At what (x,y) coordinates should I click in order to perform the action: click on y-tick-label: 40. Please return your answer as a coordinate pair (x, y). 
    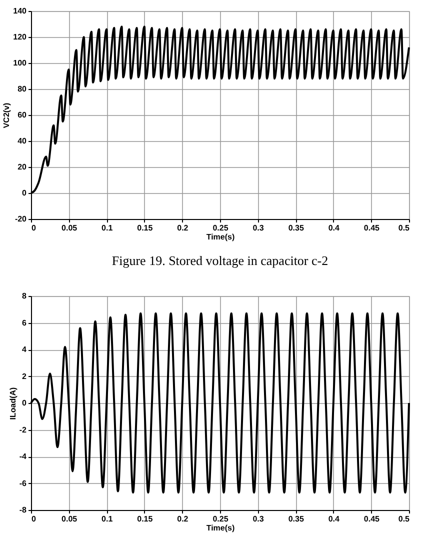
    Looking at the image, I should click on (23, 141).